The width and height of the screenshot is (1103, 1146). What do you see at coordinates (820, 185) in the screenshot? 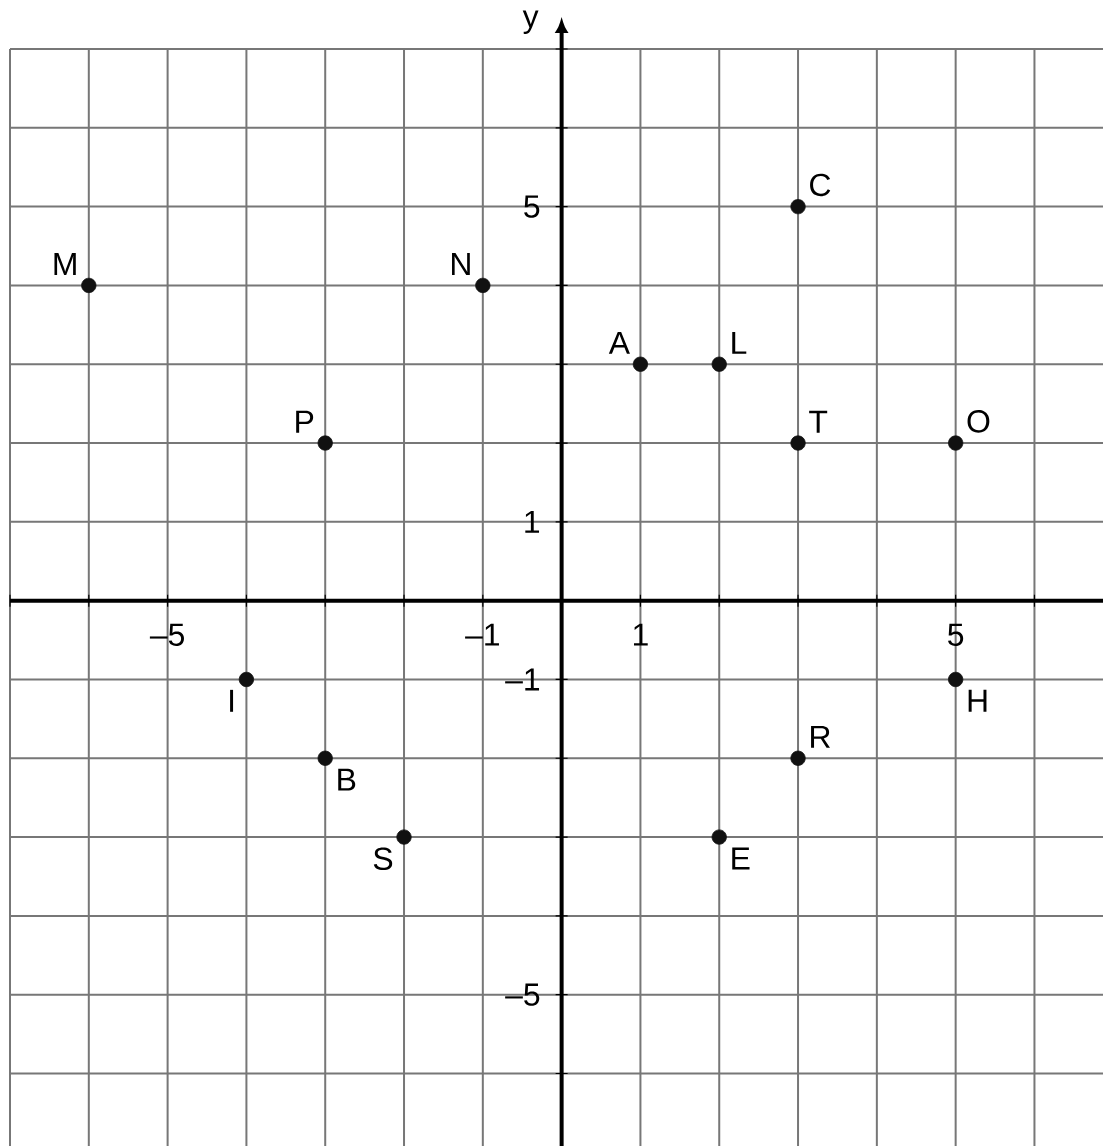
I see `annotation: C` at bounding box center [820, 185].